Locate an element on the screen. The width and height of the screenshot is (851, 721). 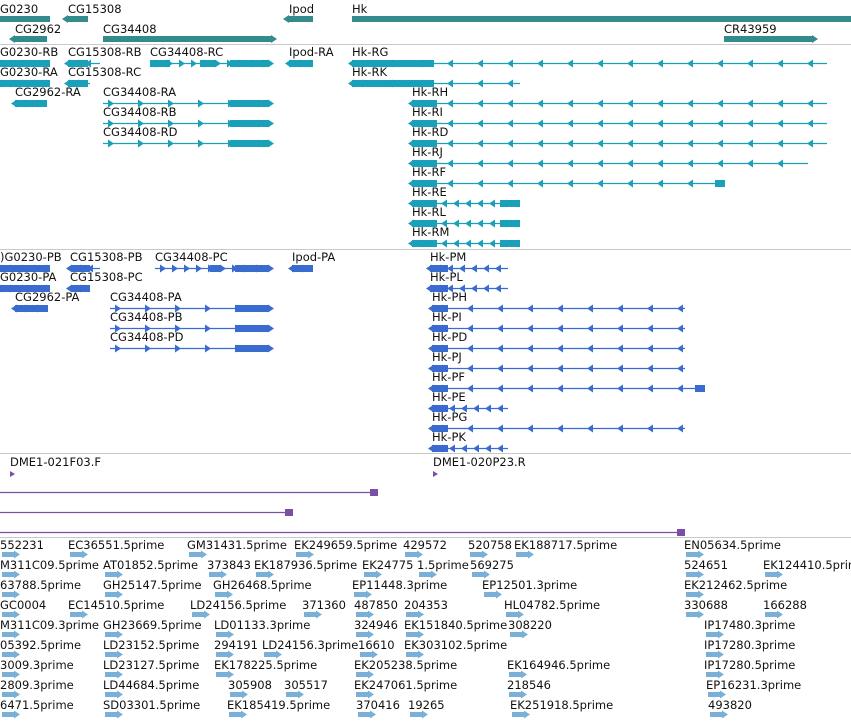
transcript-feature: Hk-RG is located at coordinates (587, 56).